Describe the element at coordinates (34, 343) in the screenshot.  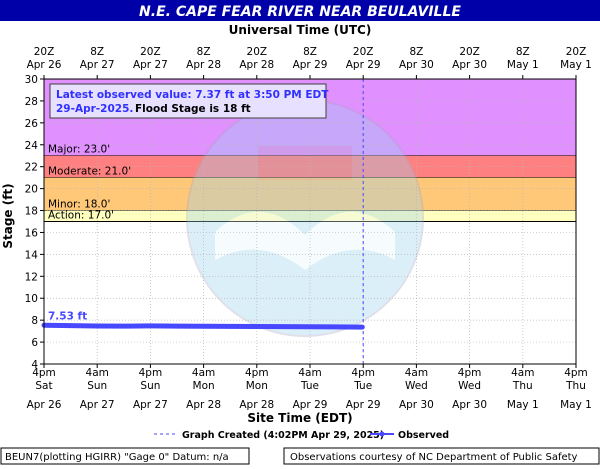
I see `y-tick-label: 6` at that location.